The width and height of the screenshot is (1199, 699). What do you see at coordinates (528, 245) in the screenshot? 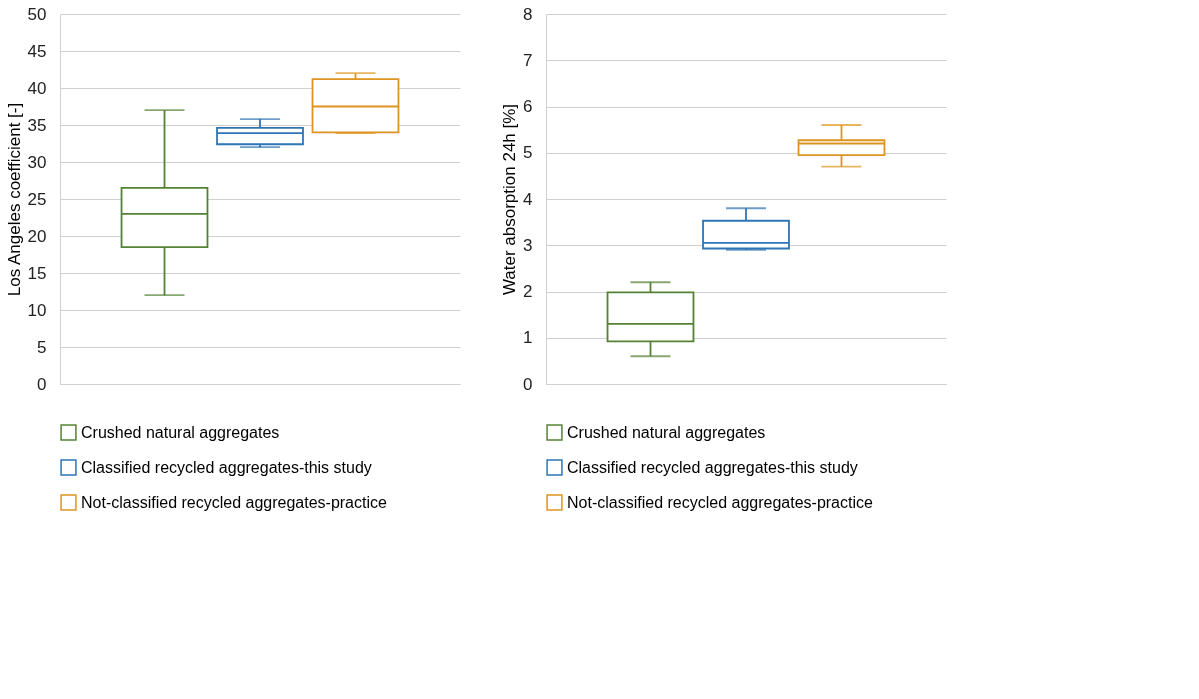
I see `y-tick-label: 3` at bounding box center [528, 245].